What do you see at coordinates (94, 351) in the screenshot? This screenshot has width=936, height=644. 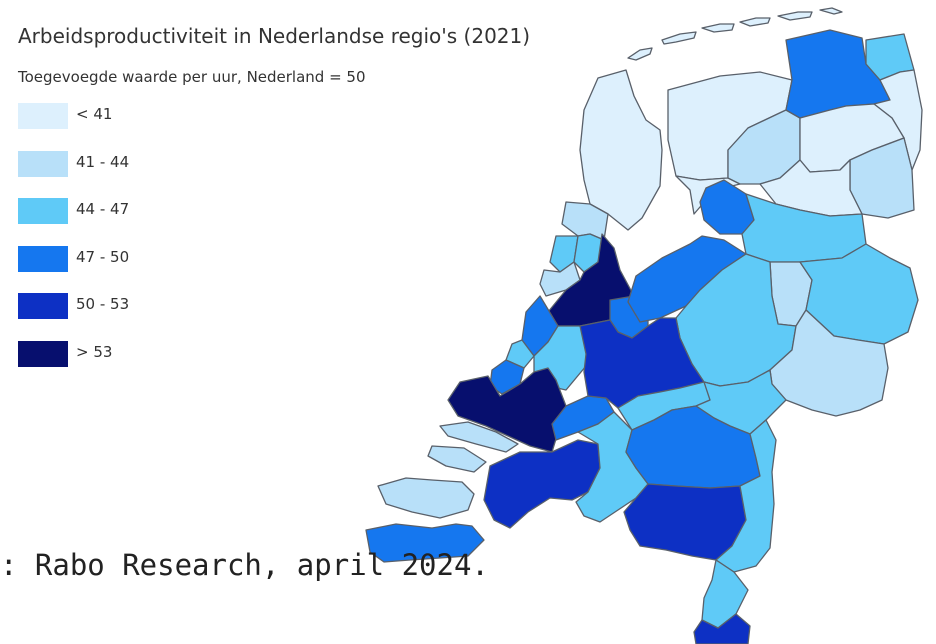 I see `legend-label: > 53` at bounding box center [94, 351].